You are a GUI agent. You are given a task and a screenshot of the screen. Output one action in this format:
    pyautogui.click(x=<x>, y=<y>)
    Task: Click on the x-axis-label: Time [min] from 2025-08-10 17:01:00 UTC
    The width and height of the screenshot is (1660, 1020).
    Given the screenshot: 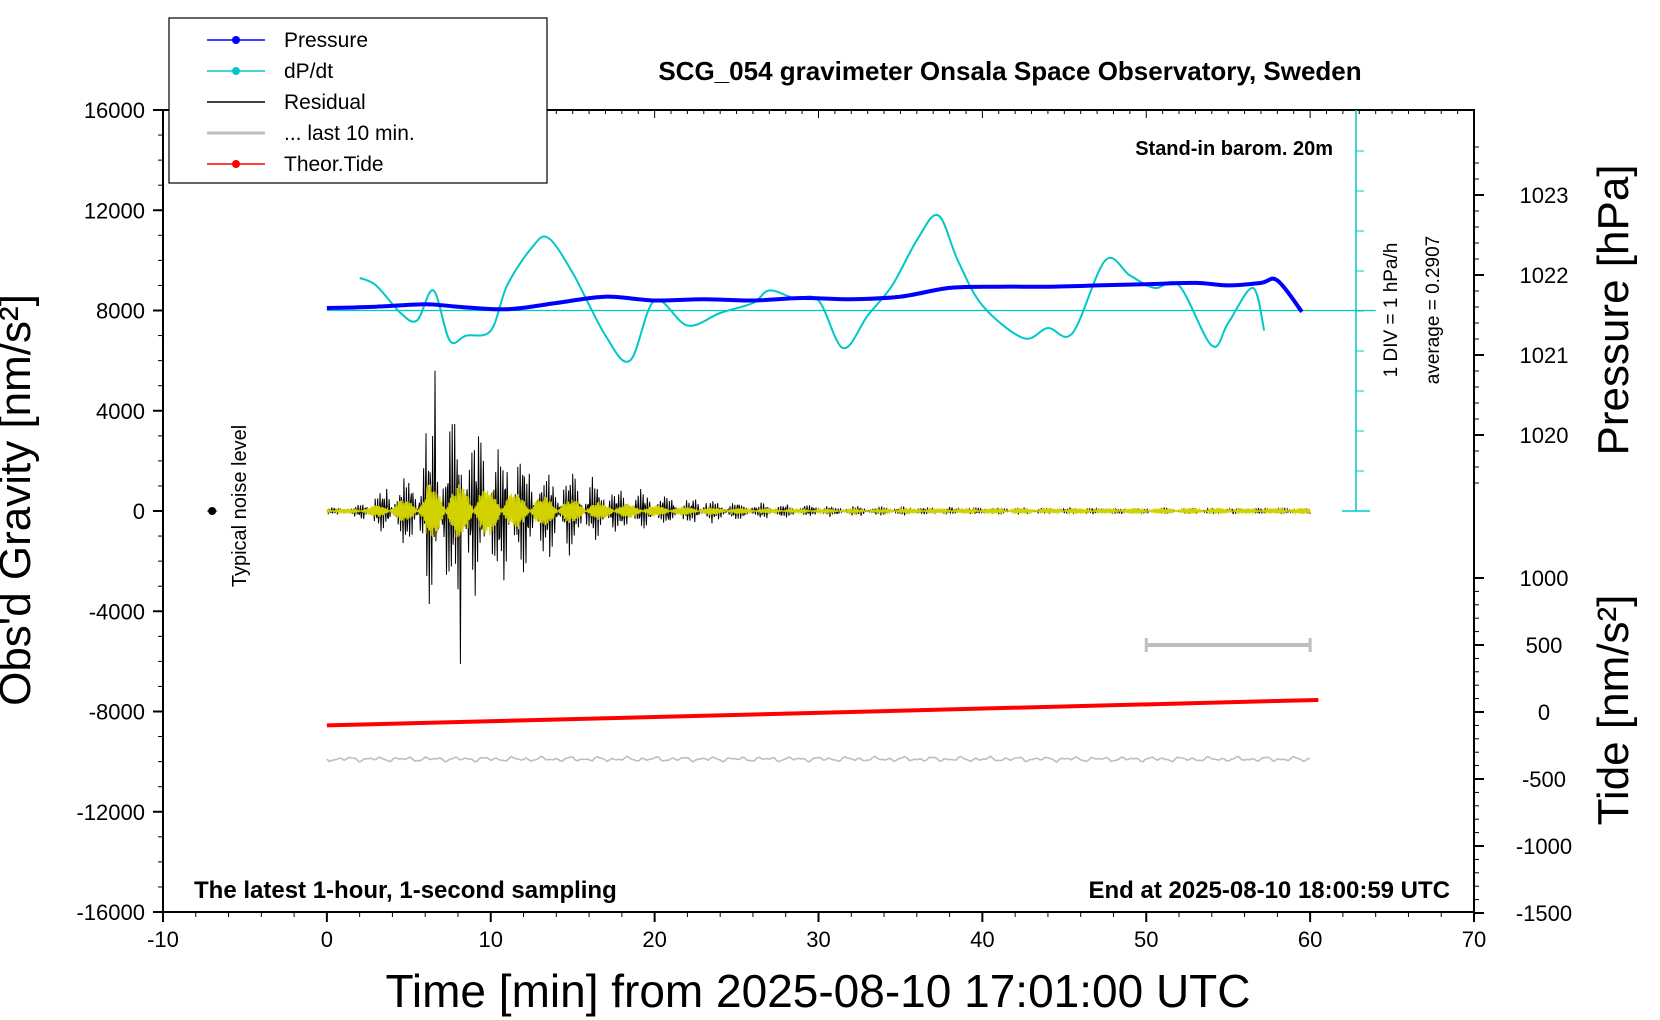 What is the action you would take?
    pyautogui.click(x=818, y=991)
    